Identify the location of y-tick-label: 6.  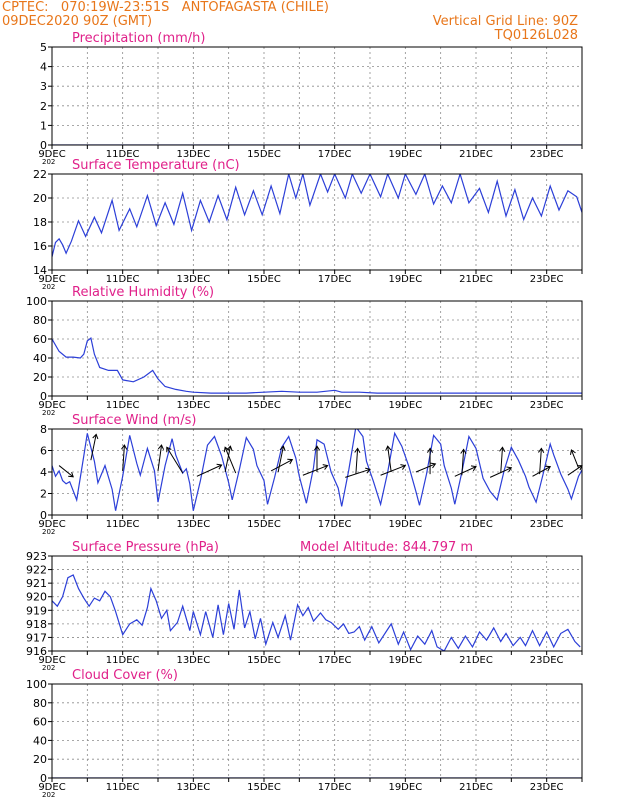
(43, 451).